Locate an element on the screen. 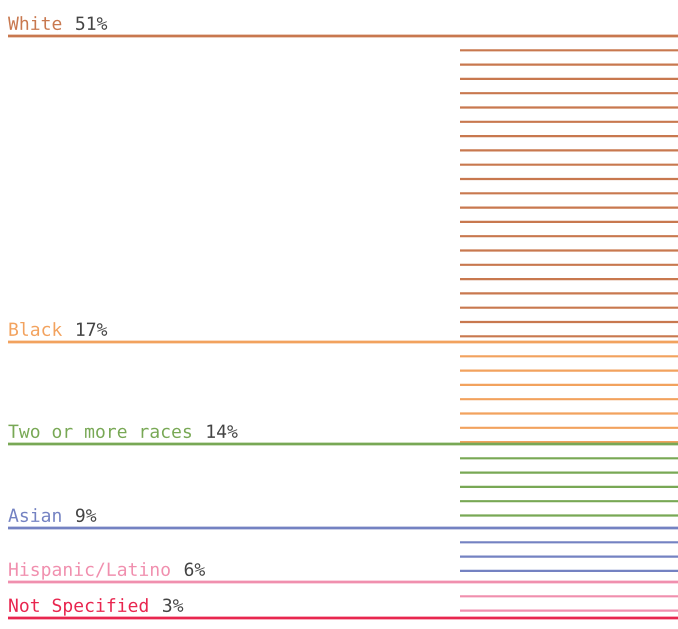 Image resolution: width=678 pixels, height=629 pixels. category-label: Asian is located at coordinates (34, 515).